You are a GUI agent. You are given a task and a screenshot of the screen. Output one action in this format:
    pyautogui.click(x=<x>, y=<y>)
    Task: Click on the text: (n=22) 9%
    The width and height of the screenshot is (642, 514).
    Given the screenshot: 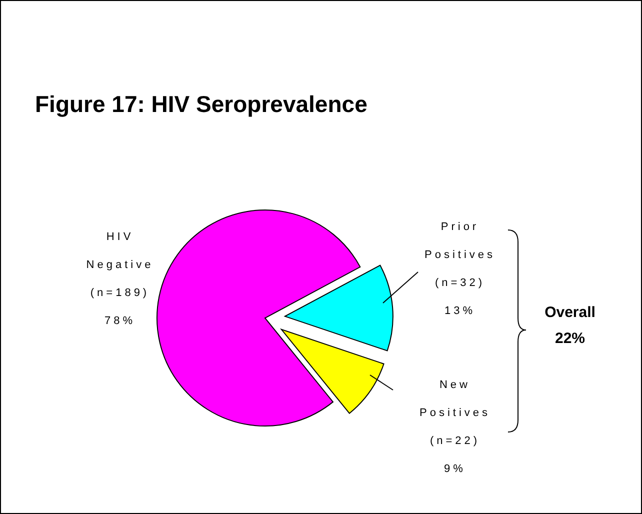 What is the action you would take?
    pyautogui.click(x=455, y=455)
    